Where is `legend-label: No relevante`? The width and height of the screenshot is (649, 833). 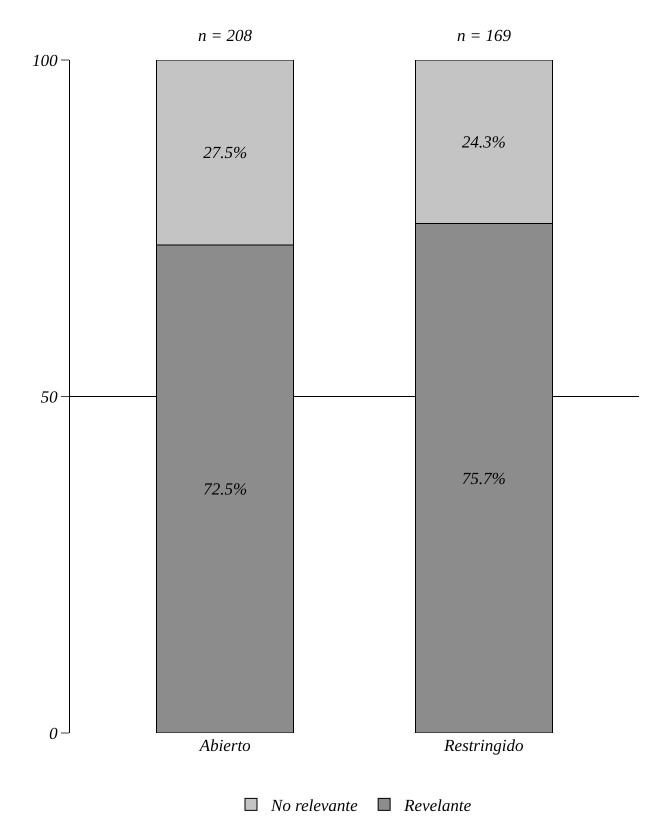
legend-label: No relevante is located at coordinates (314, 806).